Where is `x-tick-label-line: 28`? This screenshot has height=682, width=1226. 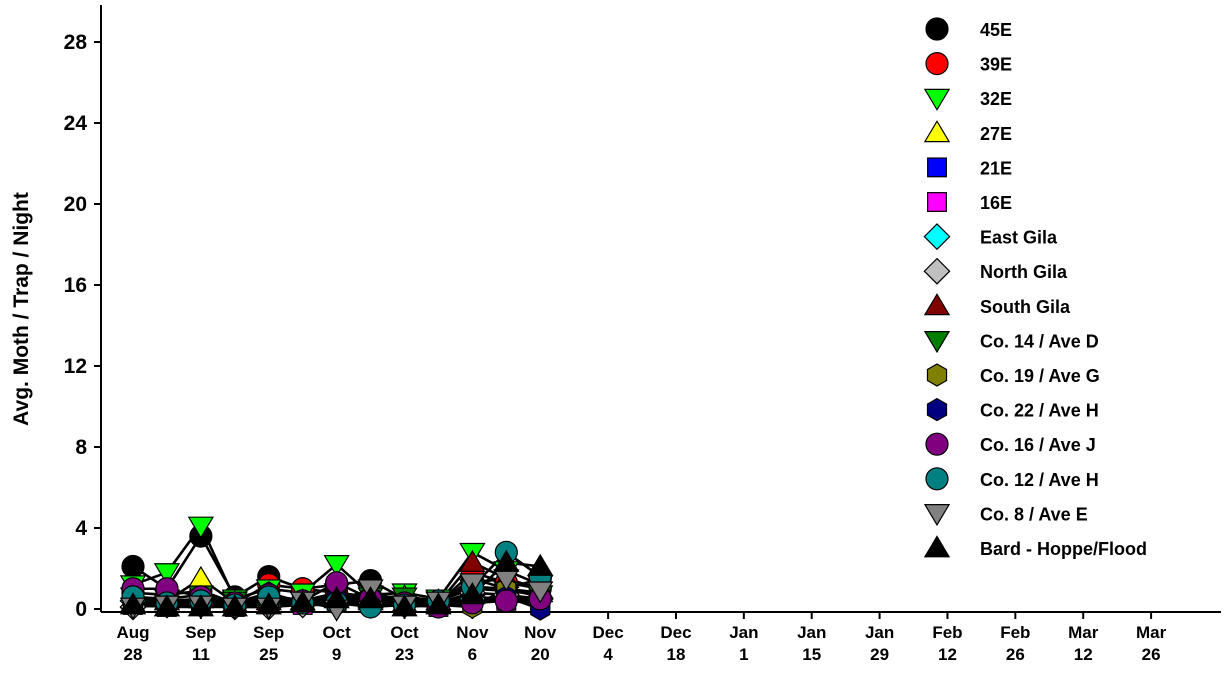 x-tick-label-line: 28 is located at coordinates (133, 654).